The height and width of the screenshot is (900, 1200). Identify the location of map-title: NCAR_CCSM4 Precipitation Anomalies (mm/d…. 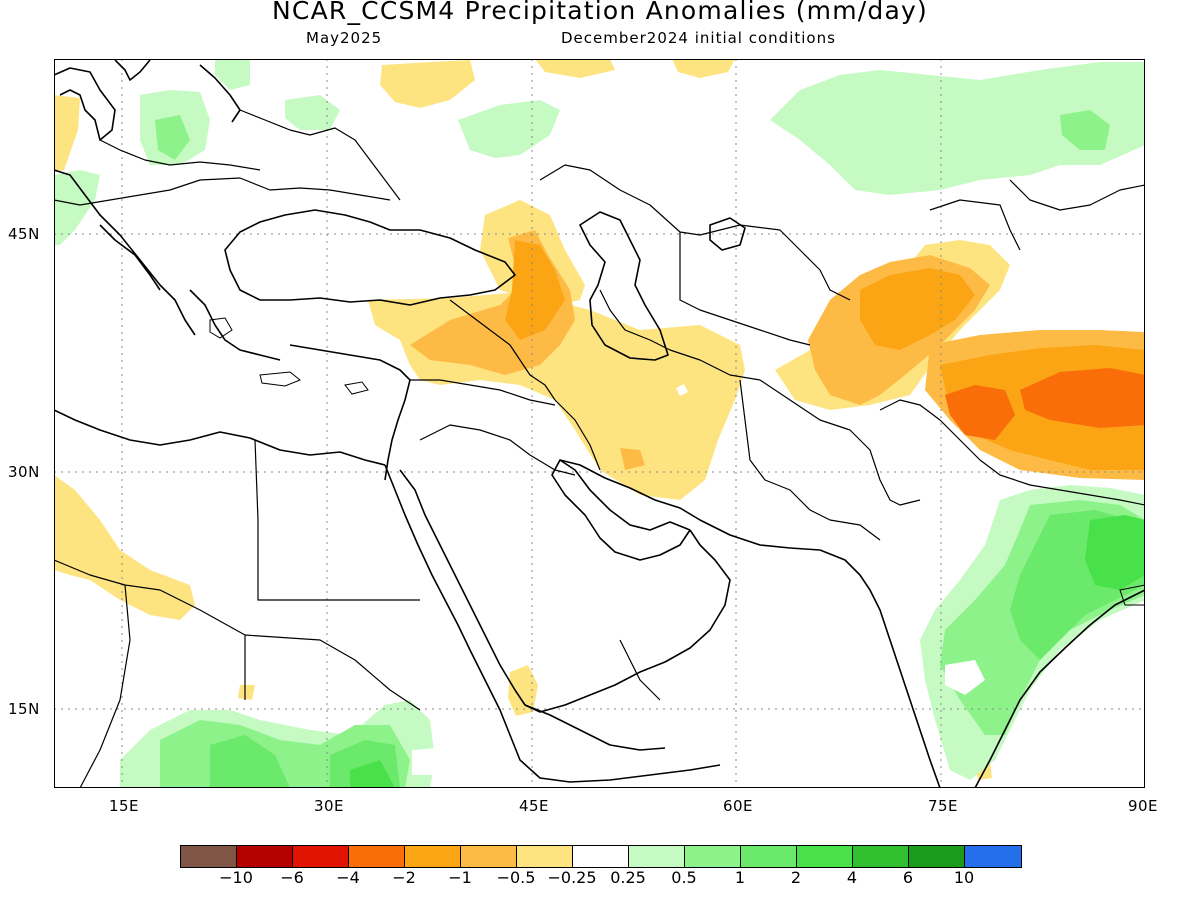
(600, 12).